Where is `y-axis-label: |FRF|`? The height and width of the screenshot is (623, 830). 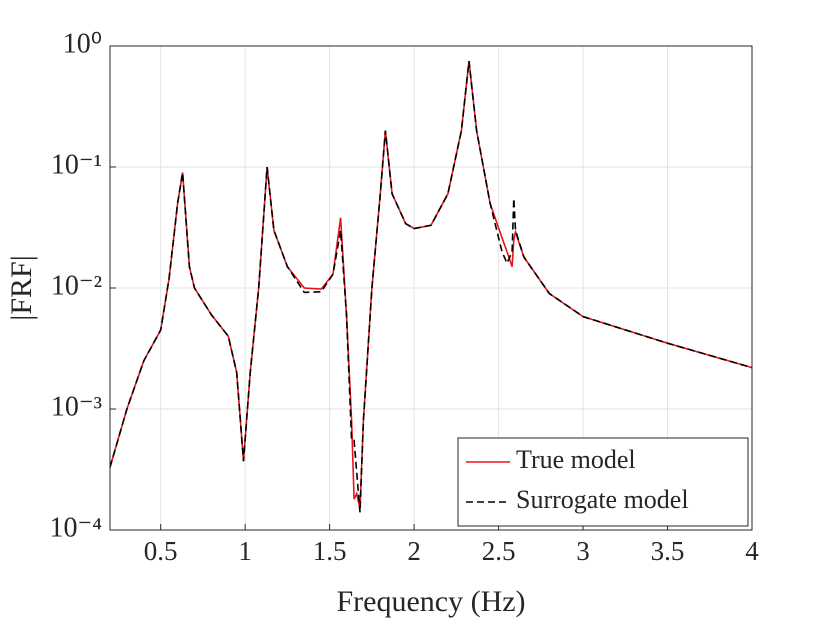 y-axis-label: |FRF| is located at coordinates (21, 287).